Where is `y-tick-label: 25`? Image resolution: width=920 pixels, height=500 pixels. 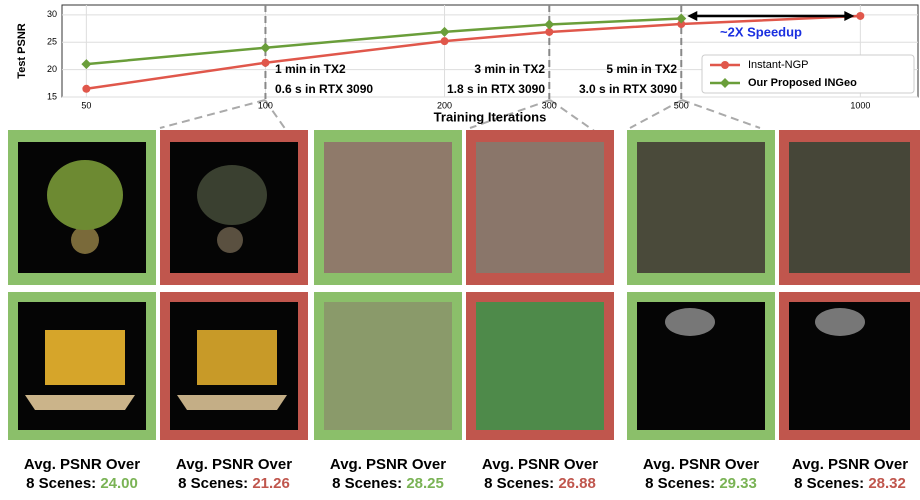 y-tick-label: 25 is located at coordinates (52, 42).